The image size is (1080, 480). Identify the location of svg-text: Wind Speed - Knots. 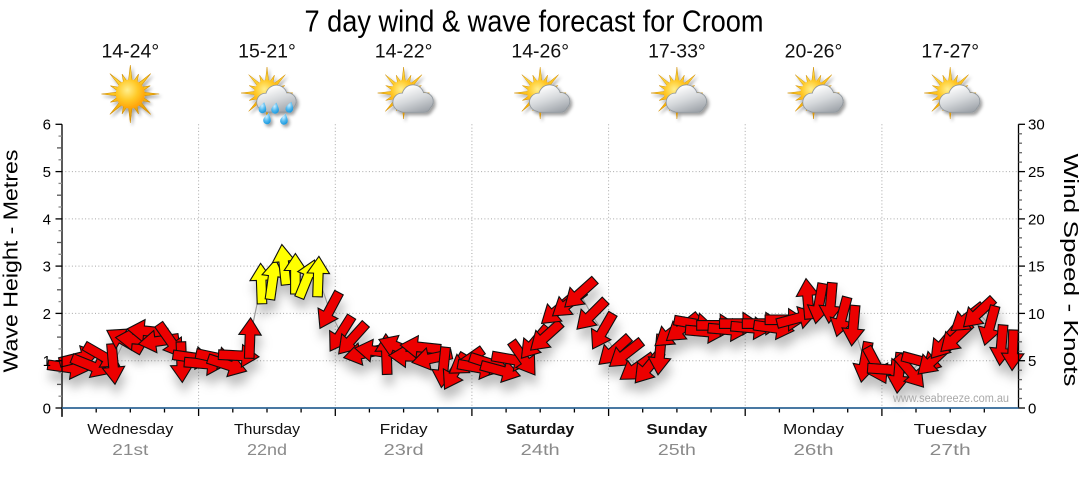
(1069, 270).